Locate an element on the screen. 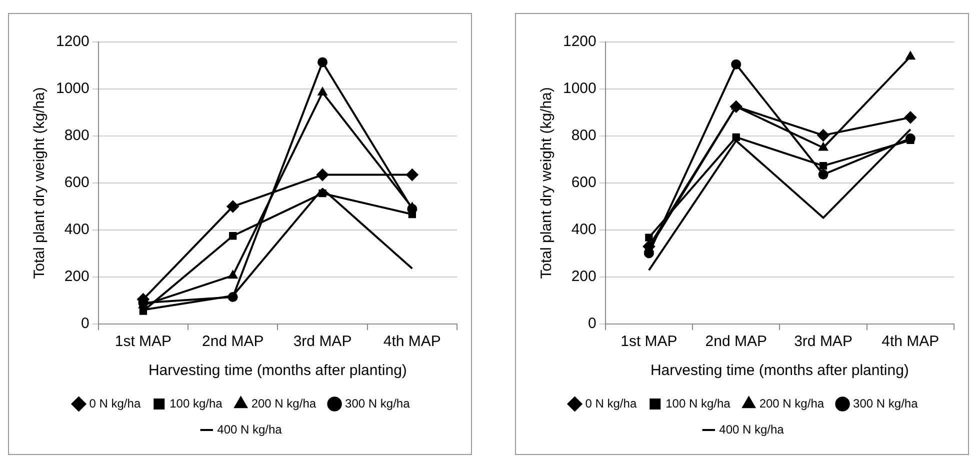 This screenshot has height=458, width=975. legend-label: 100 kg/ha is located at coordinates (196, 403).